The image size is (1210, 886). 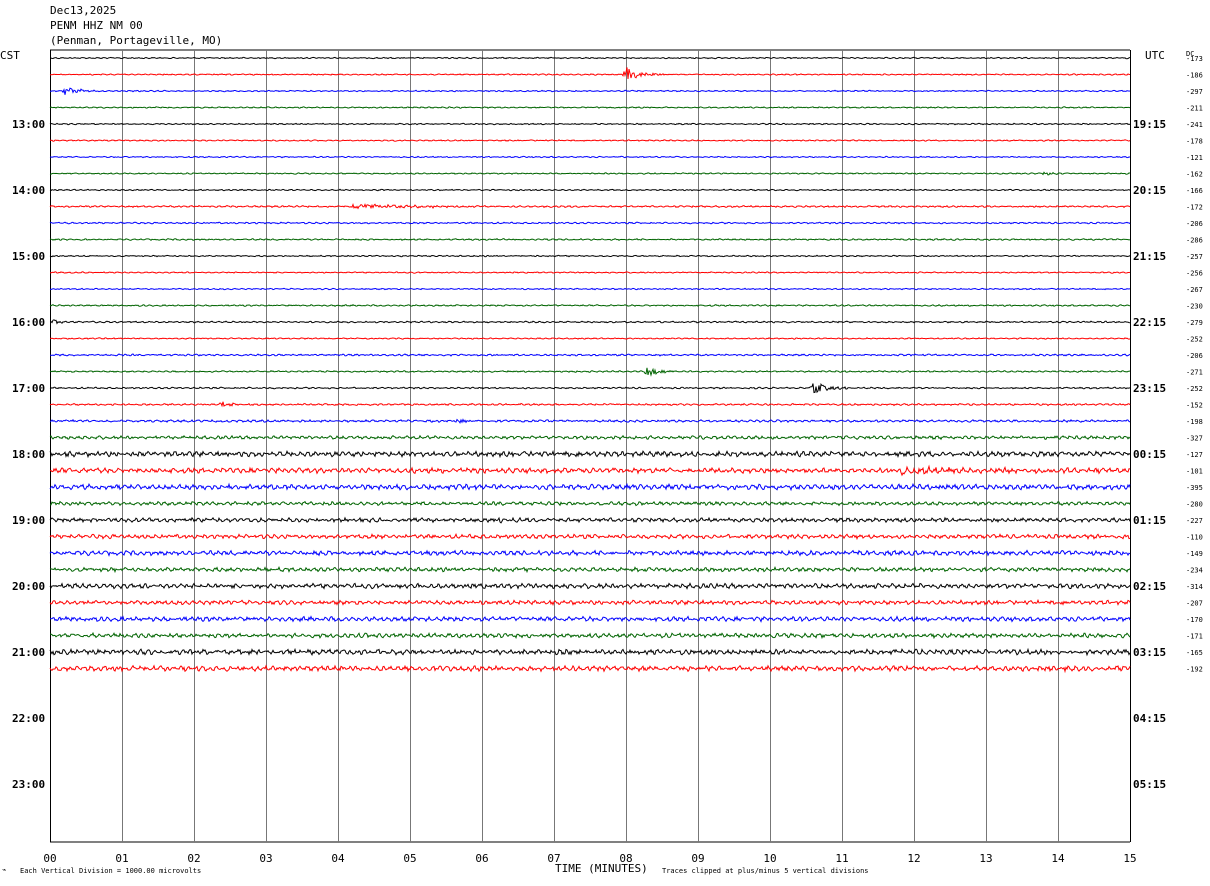 I want to click on dc-offset-label: -267, so click(x=1194, y=290).